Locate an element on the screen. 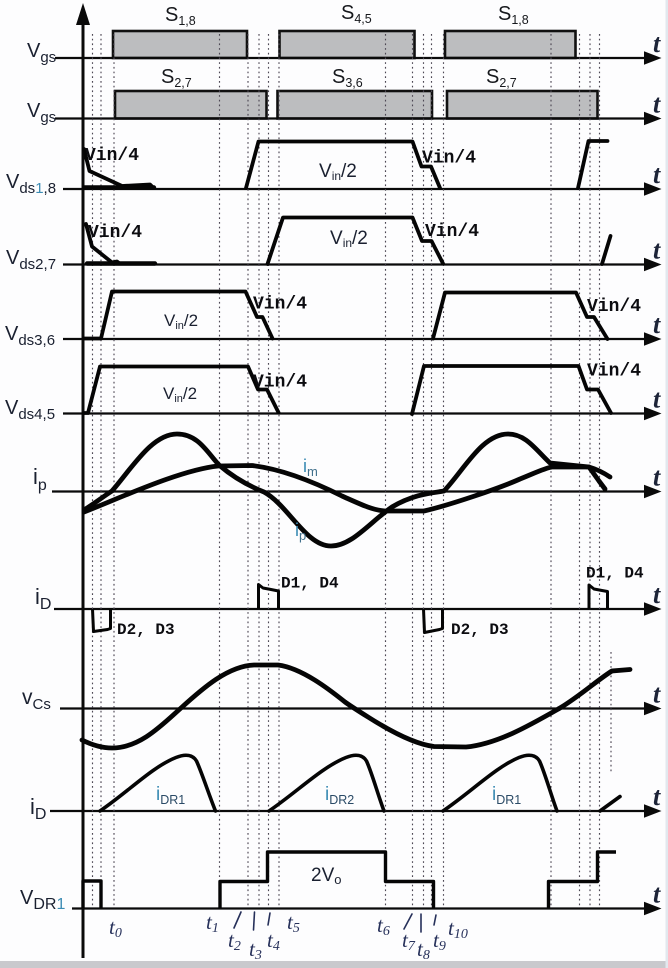 This screenshot has height=968, width=668. svg-text: S4,5 is located at coordinates (356, 14).